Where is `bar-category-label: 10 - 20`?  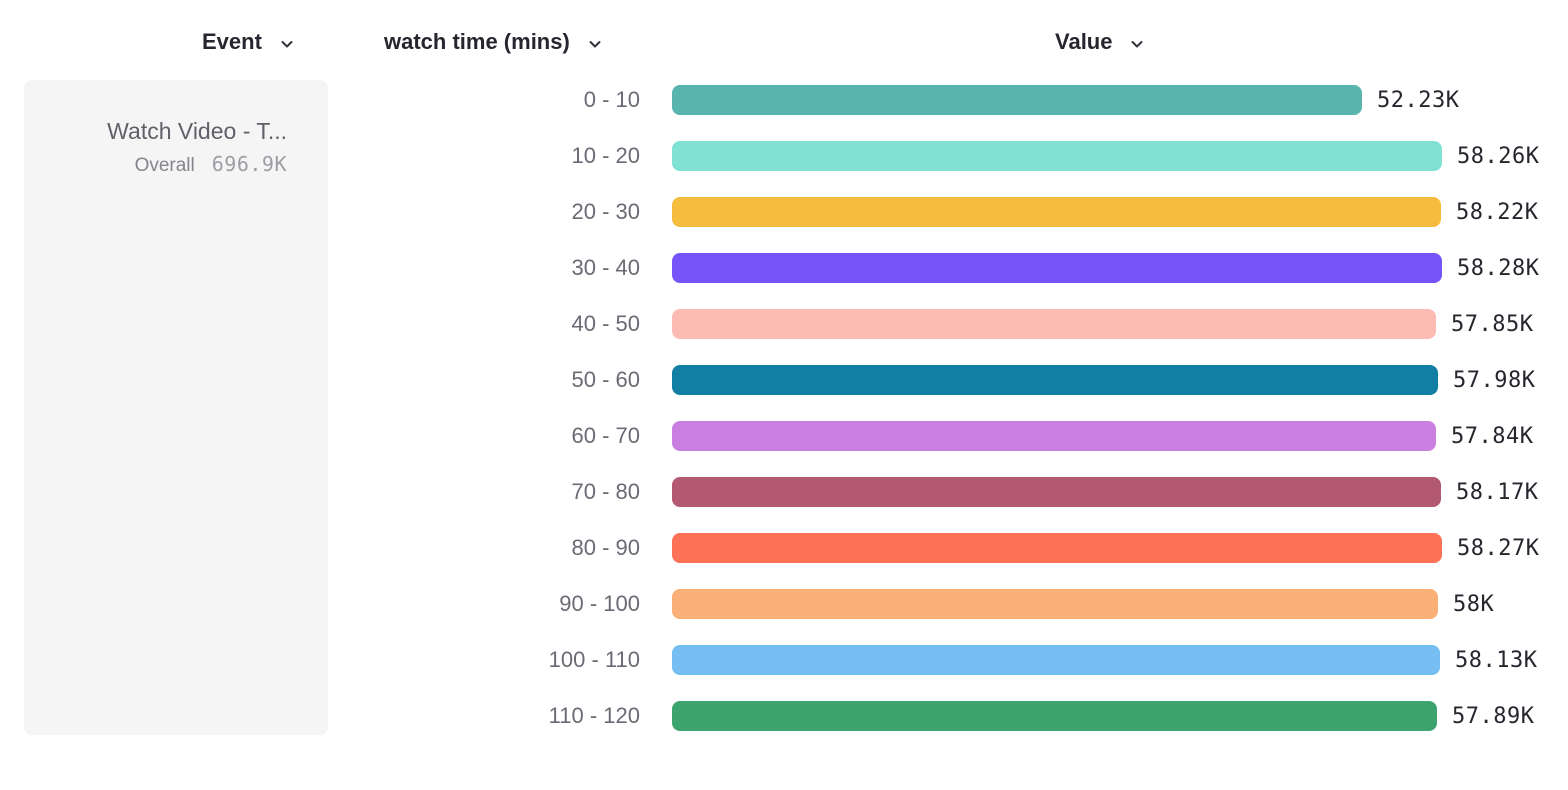
bar-category-label: 10 - 20 is located at coordinates (606, 155).